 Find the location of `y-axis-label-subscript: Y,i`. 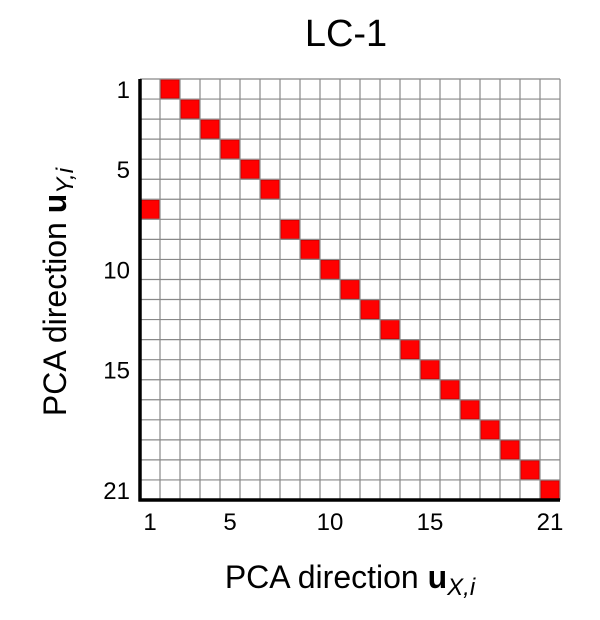

y-axis-label-subscript: Y,i is located at coordinates (65, 180).